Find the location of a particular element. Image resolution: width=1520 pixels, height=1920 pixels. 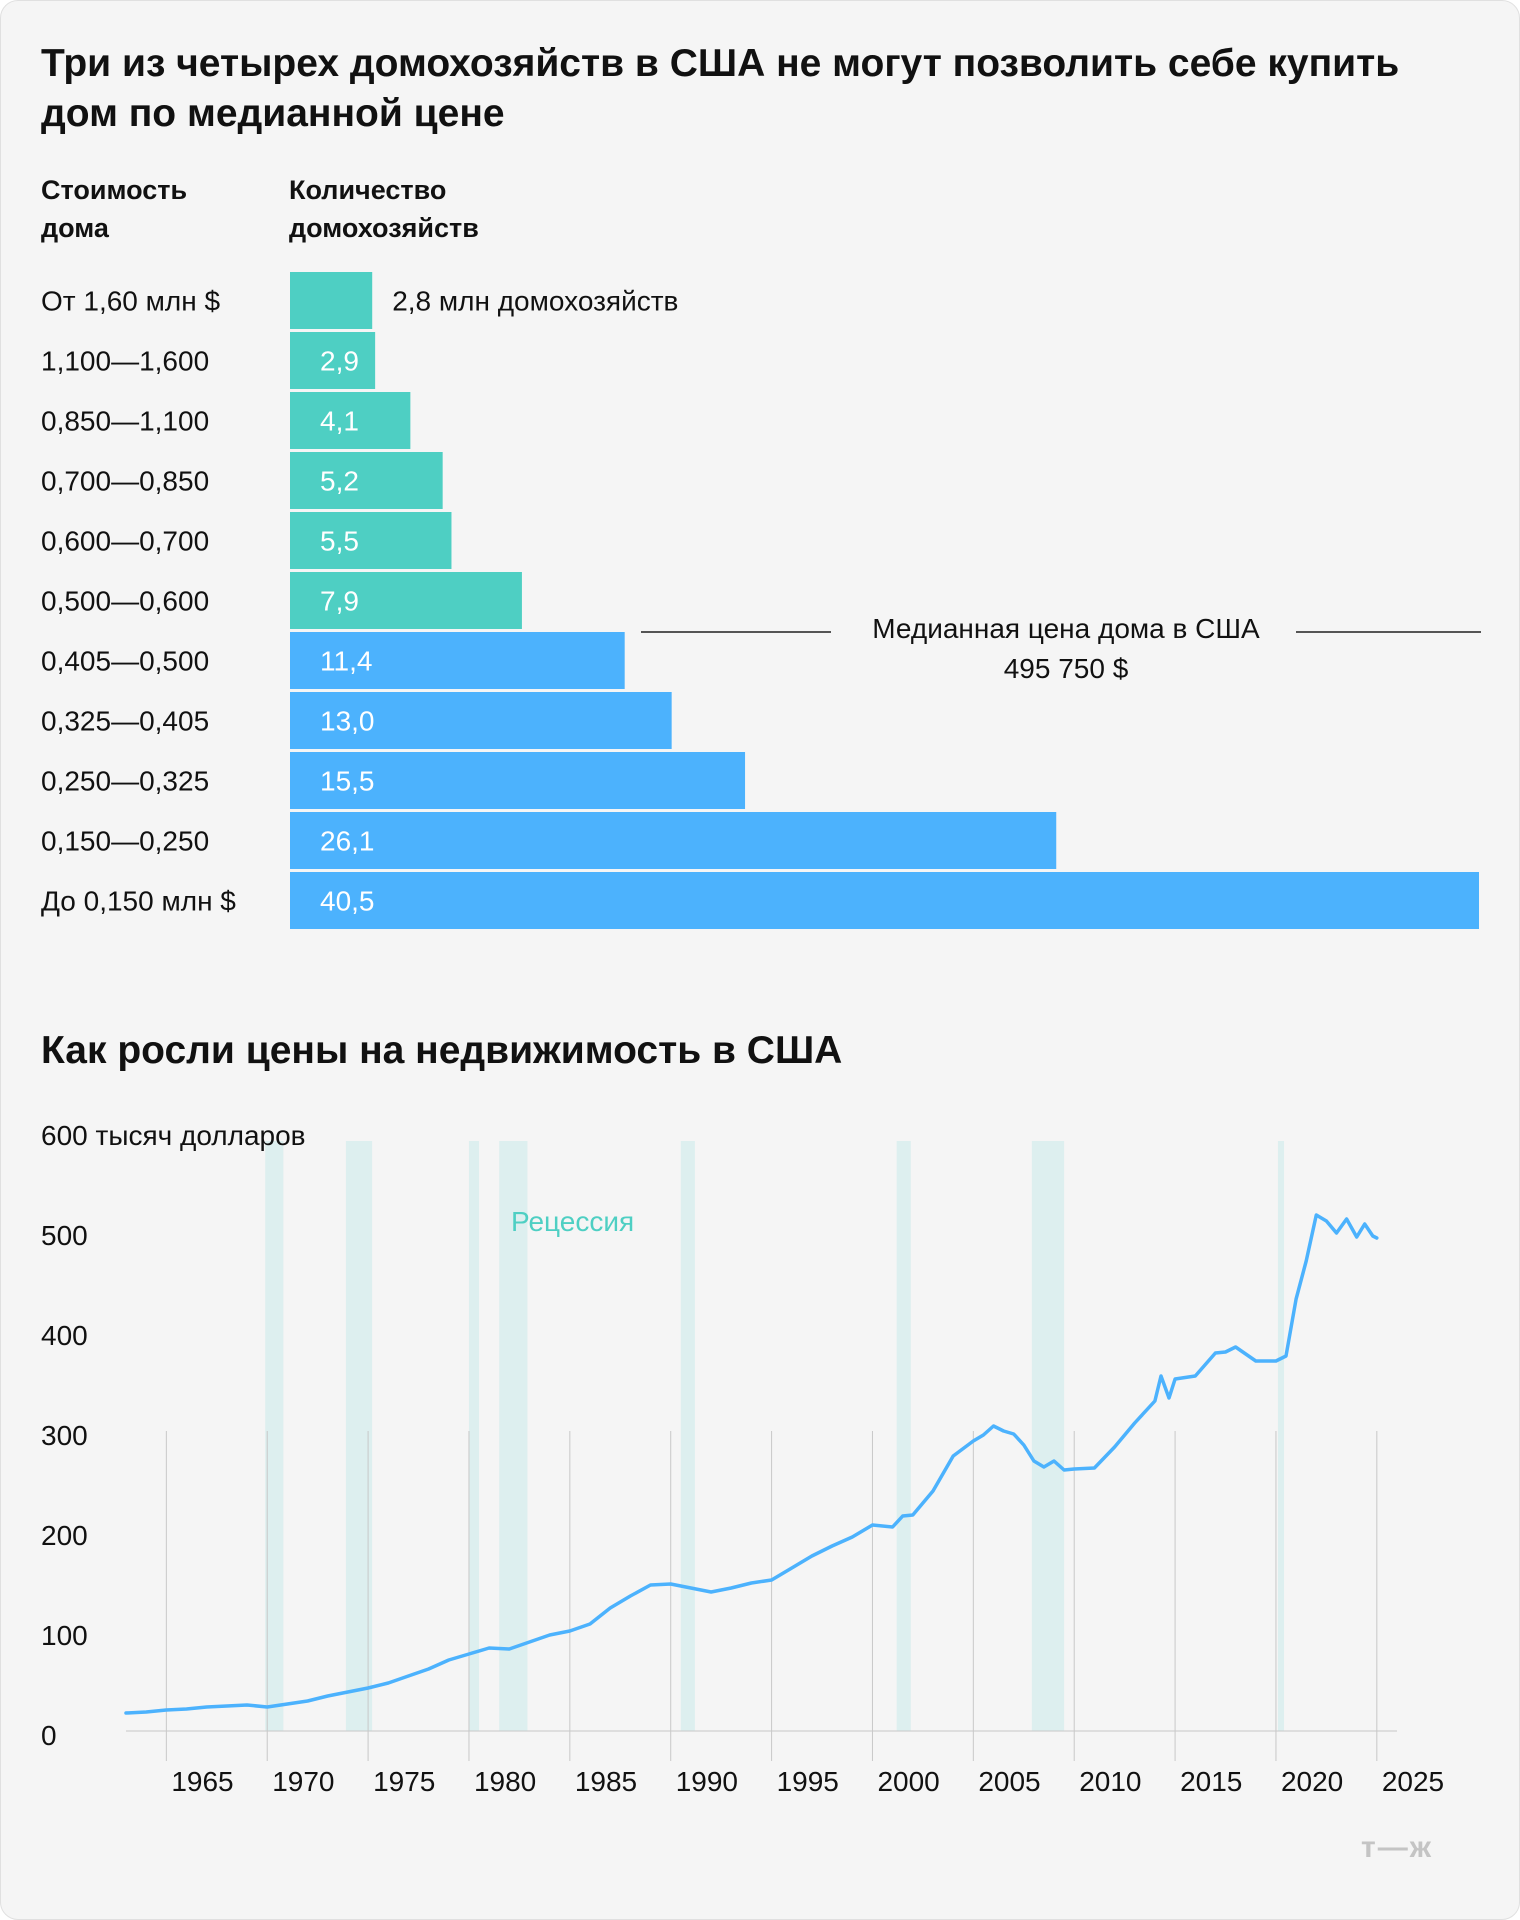

data-label: 15,5 is located at coordinates (347, 781).